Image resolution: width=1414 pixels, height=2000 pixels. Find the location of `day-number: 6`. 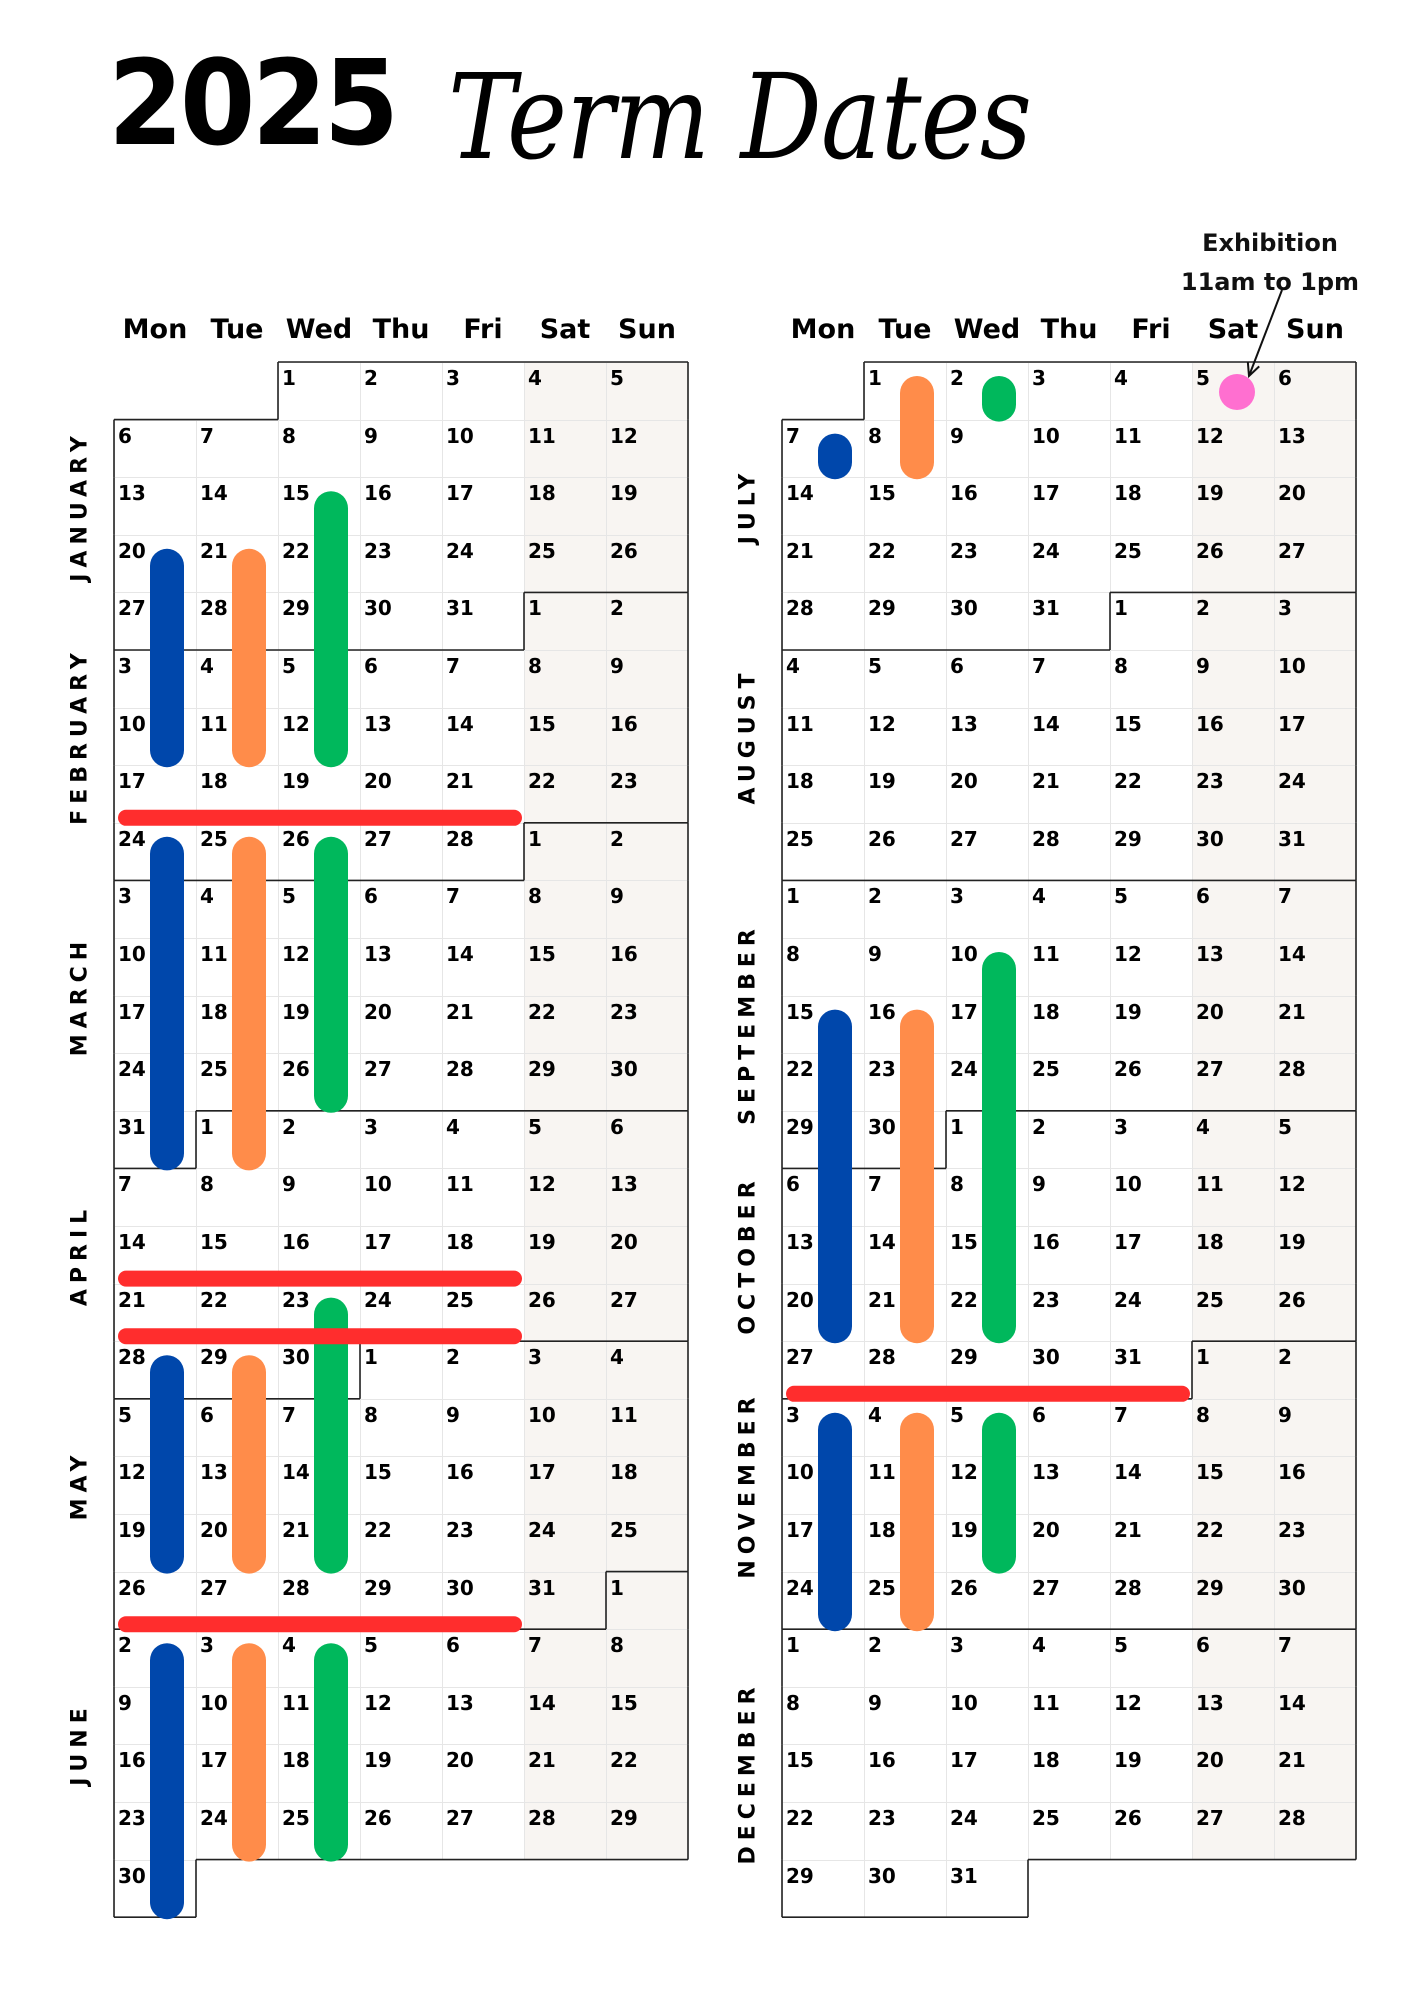

day-number: 6 is located at coordinates (371, 666).